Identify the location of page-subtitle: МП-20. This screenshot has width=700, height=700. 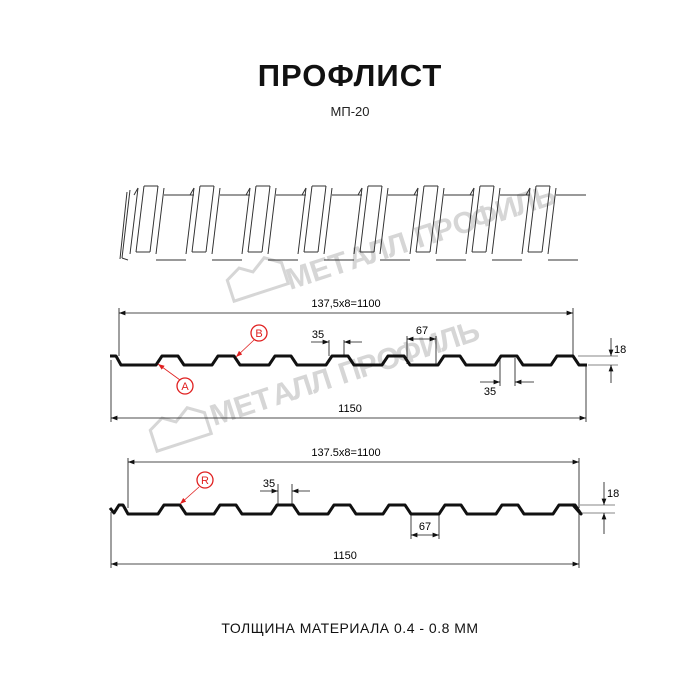
(350, 111).